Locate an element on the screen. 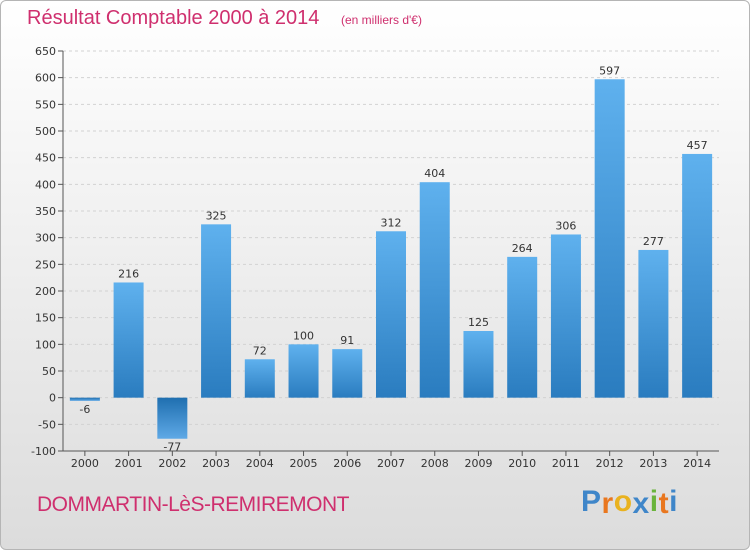 The width and height of the screenshot is (750, 550). x-tick-label: 2005 is located at coordinates (304, 463).